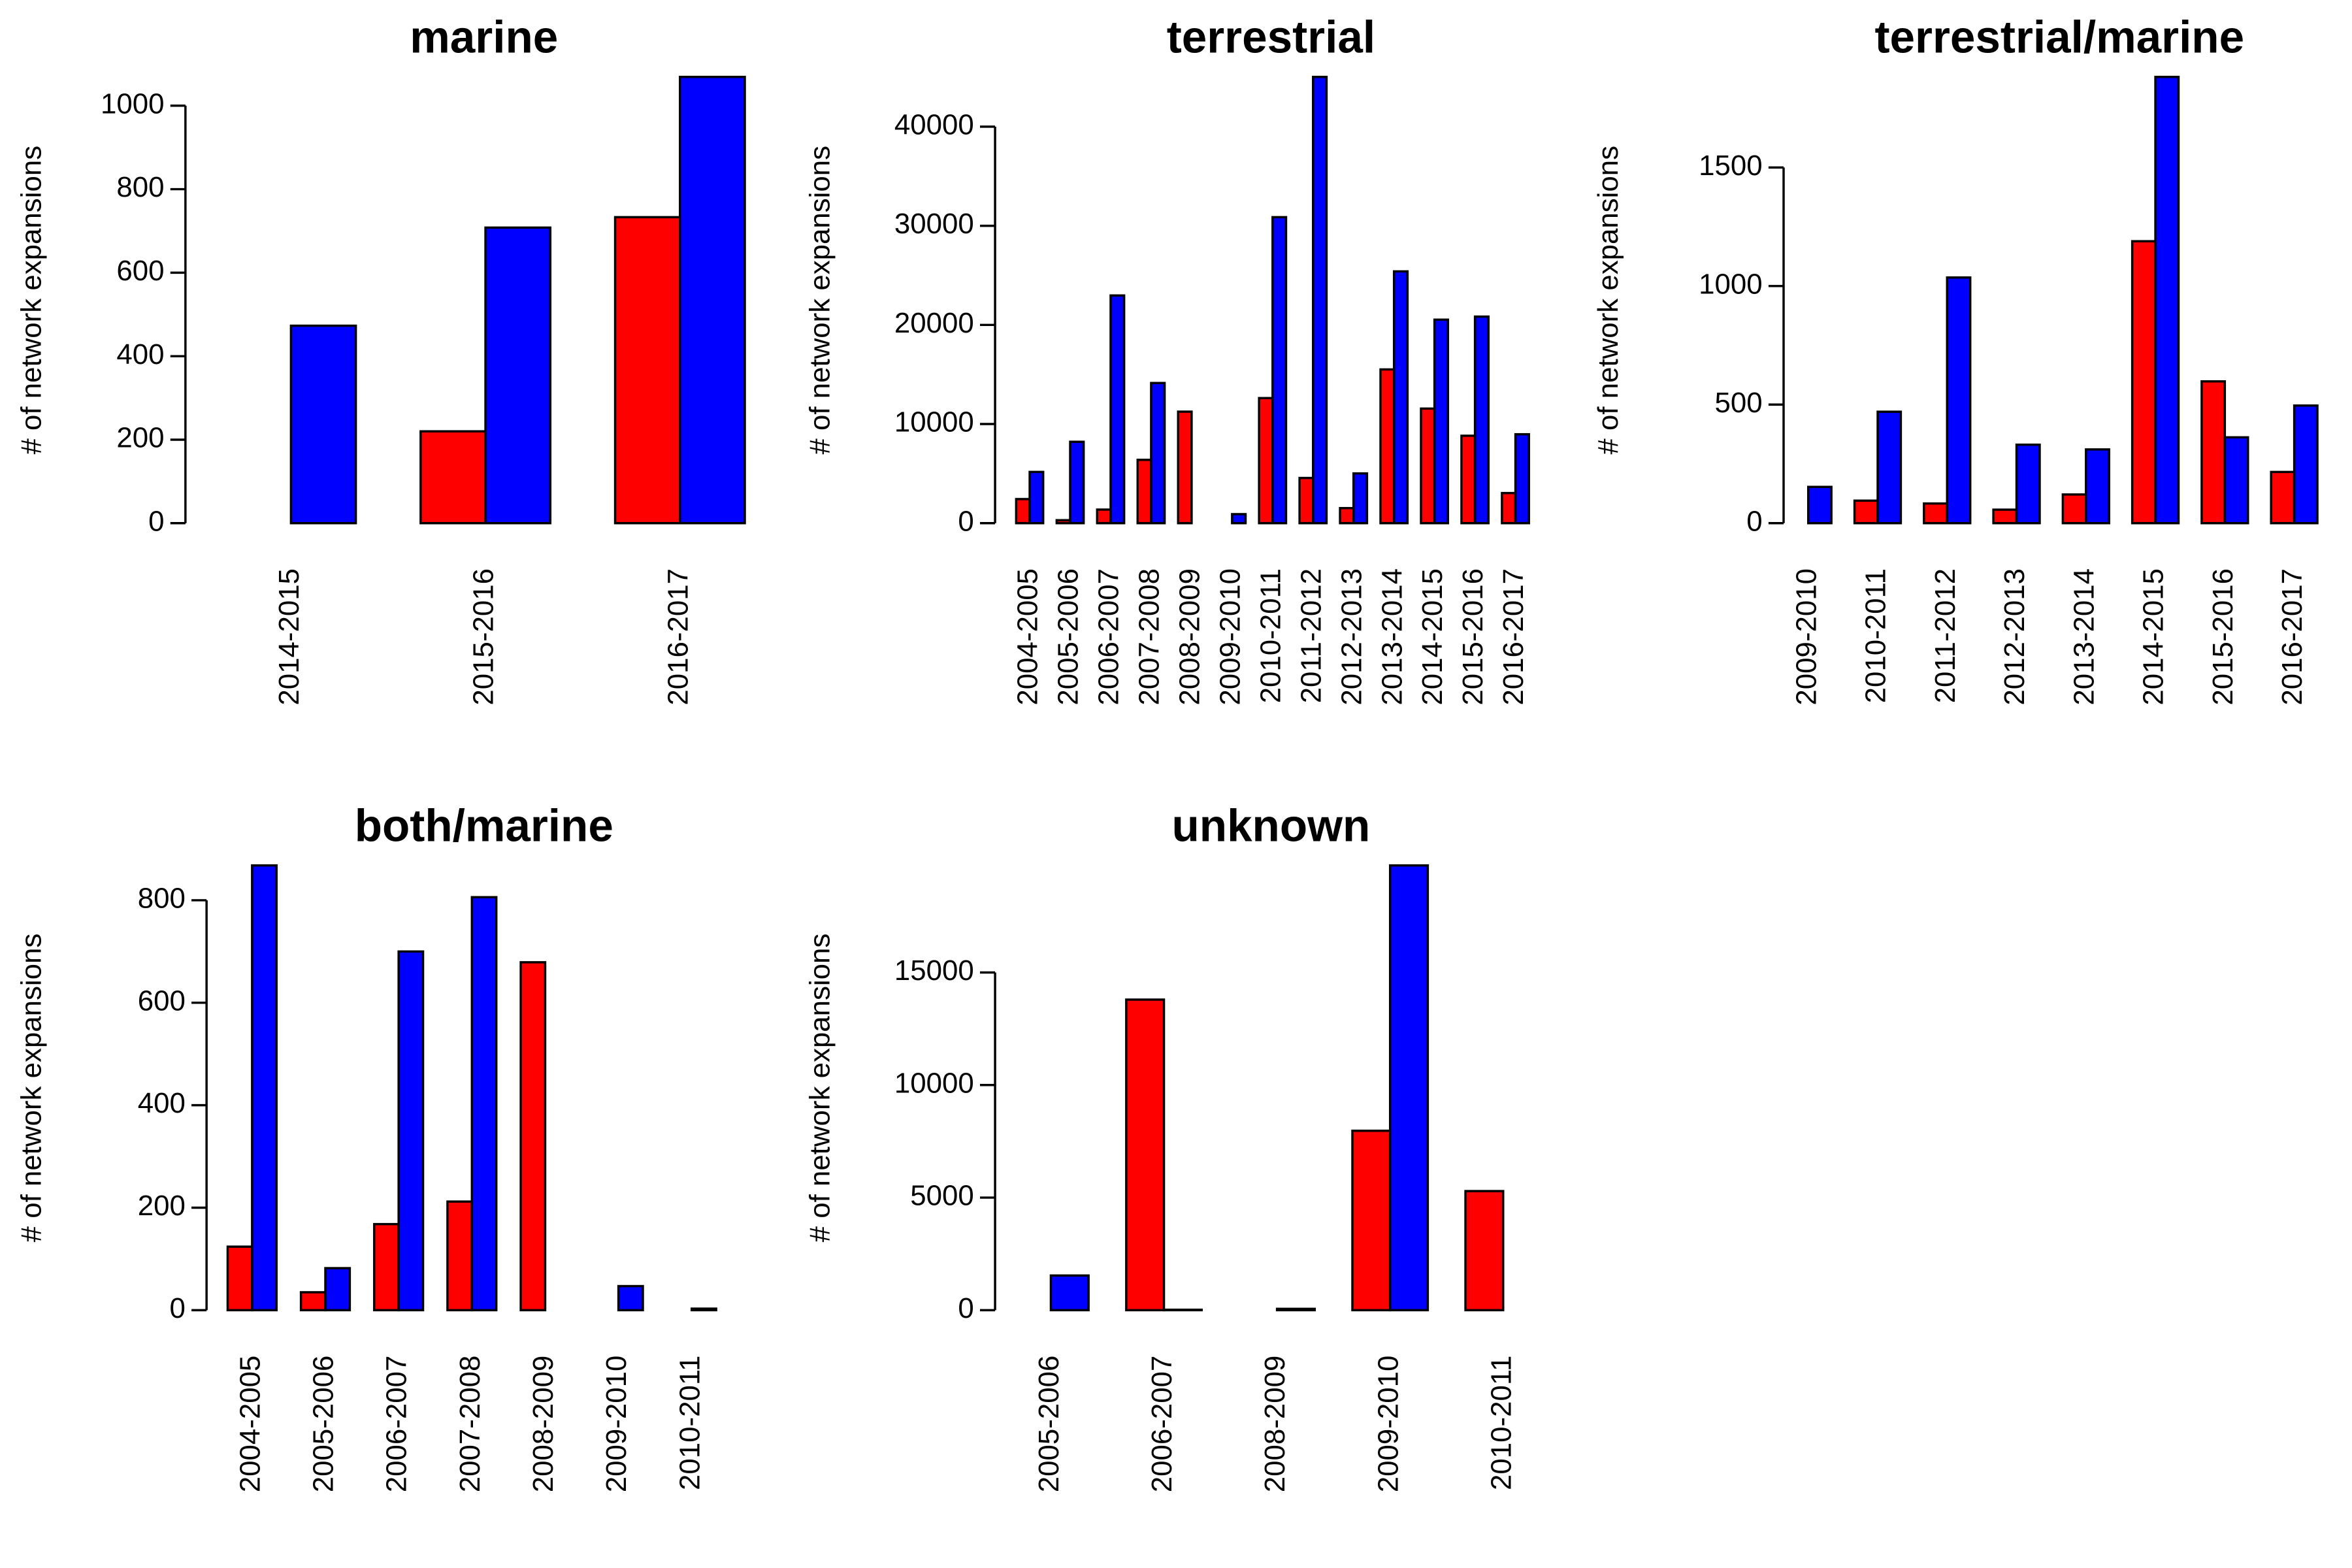 This screenshot has width=2352, height=1568. What do you see at coordinates (324, 1424) in the screenshot?
I see `x-tick-label: 2005-2006` at bounding box center [324, 1424].